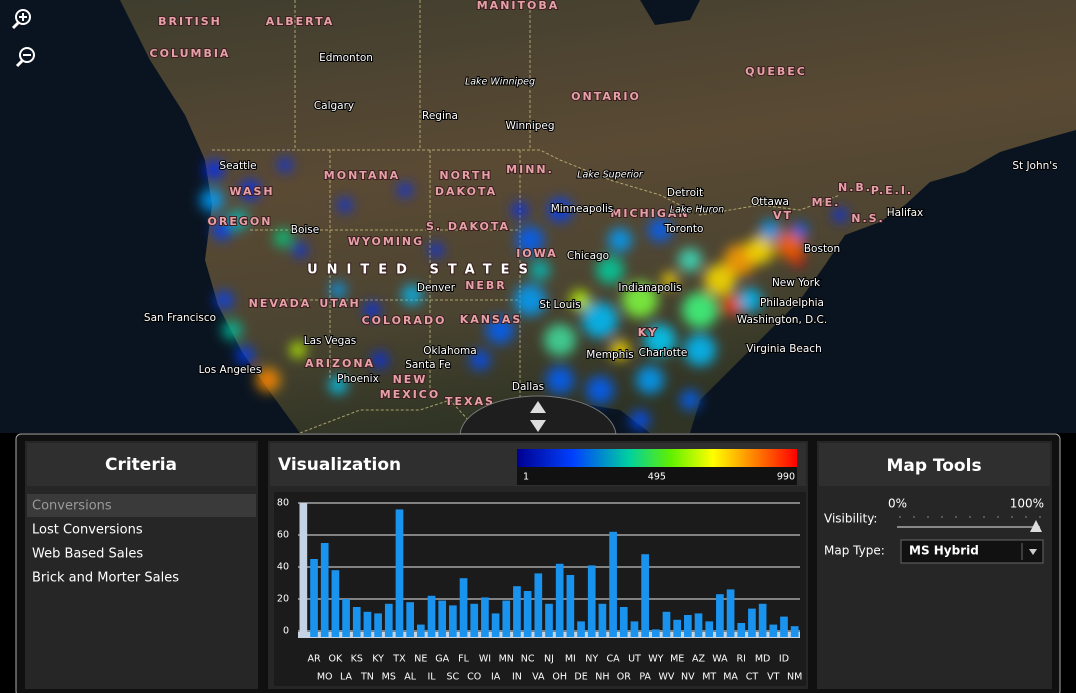 The height and width of the screenshot is (693, 1076). I want to click on y-tick-label: 20, so click(283, 599).